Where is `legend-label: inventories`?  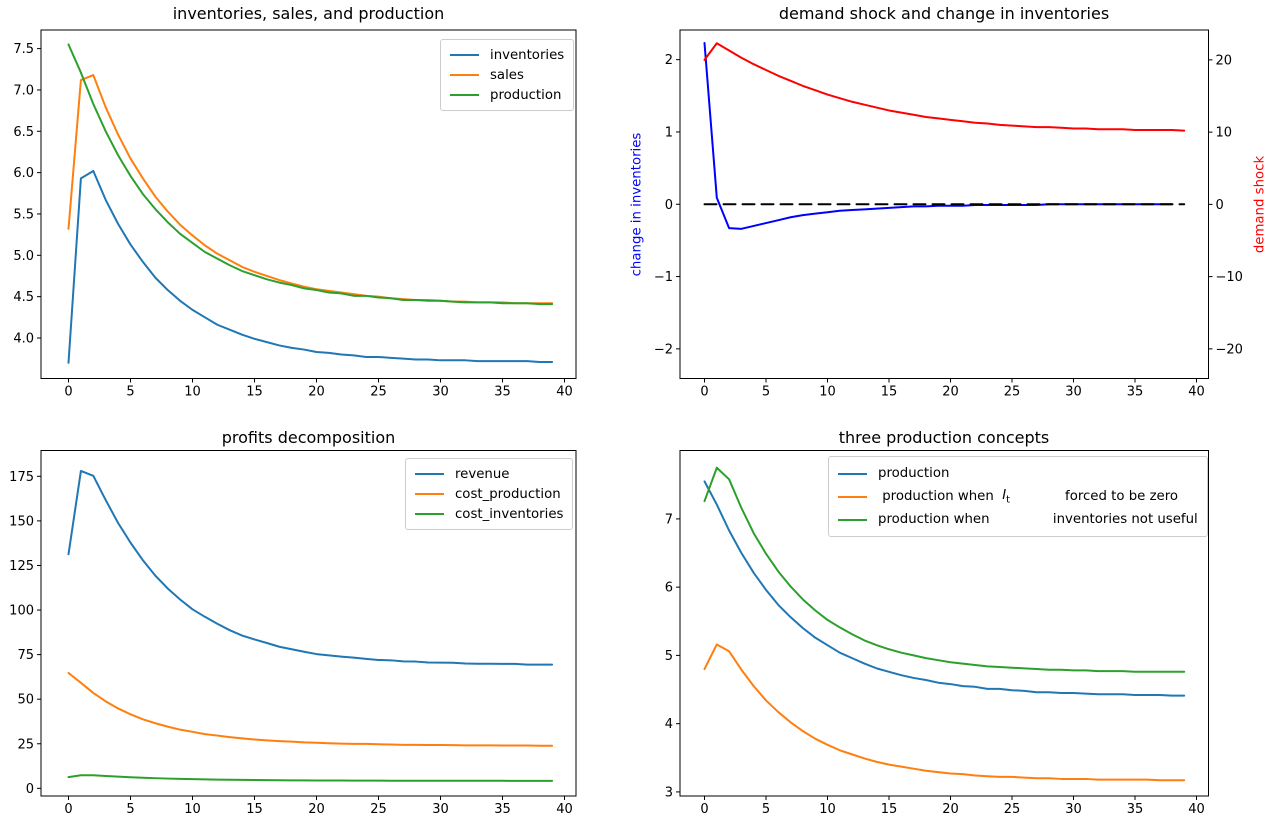
legend-label: inventories is located at coordinates (527, 55).